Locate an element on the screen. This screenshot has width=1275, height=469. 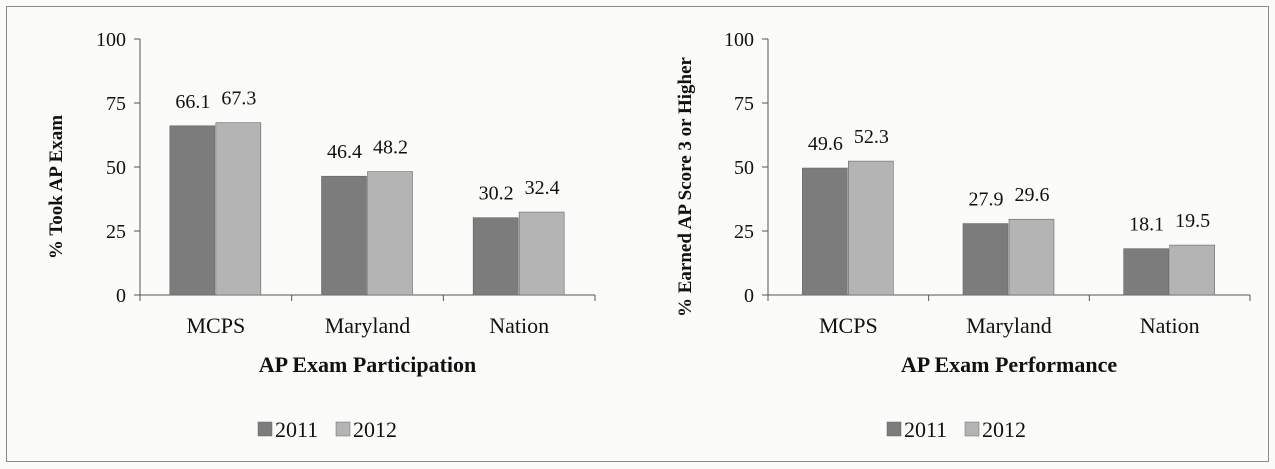
x-axis-title: AP Exam Participation is located at coordinates (368, 364).